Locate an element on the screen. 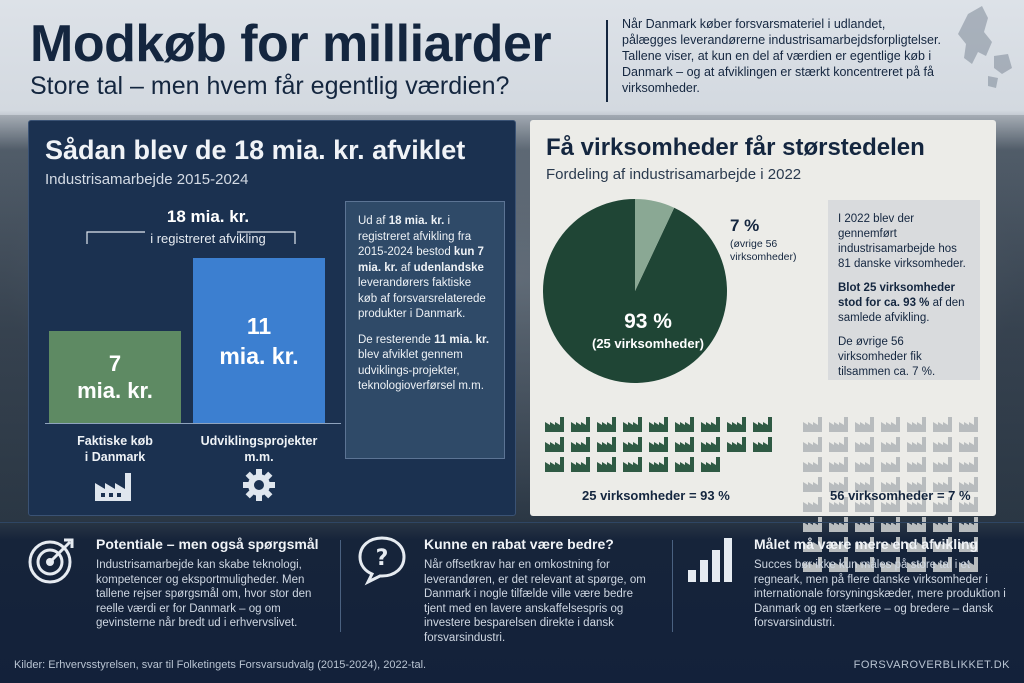  distribution-pie is located at coordinates (635, 291).